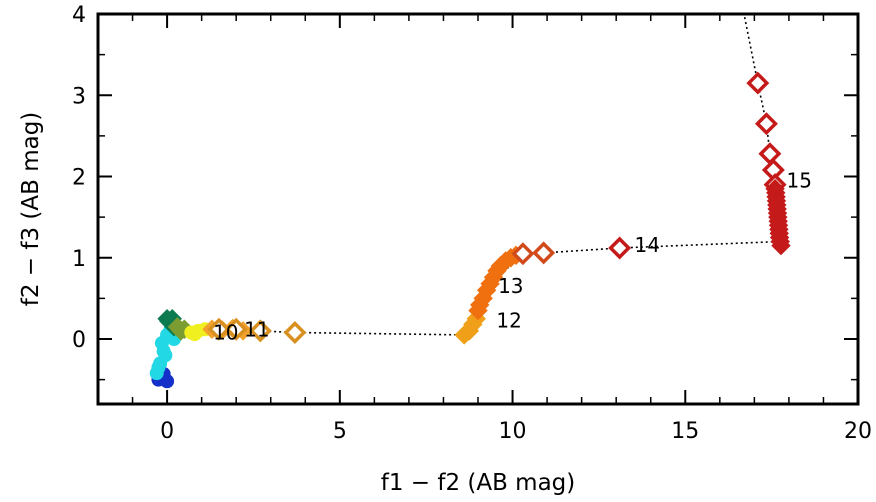  What do you see at coordinates (510, 286) in the screenshot?
I see `point-annotation: 13` at bounding box center [510, 286].